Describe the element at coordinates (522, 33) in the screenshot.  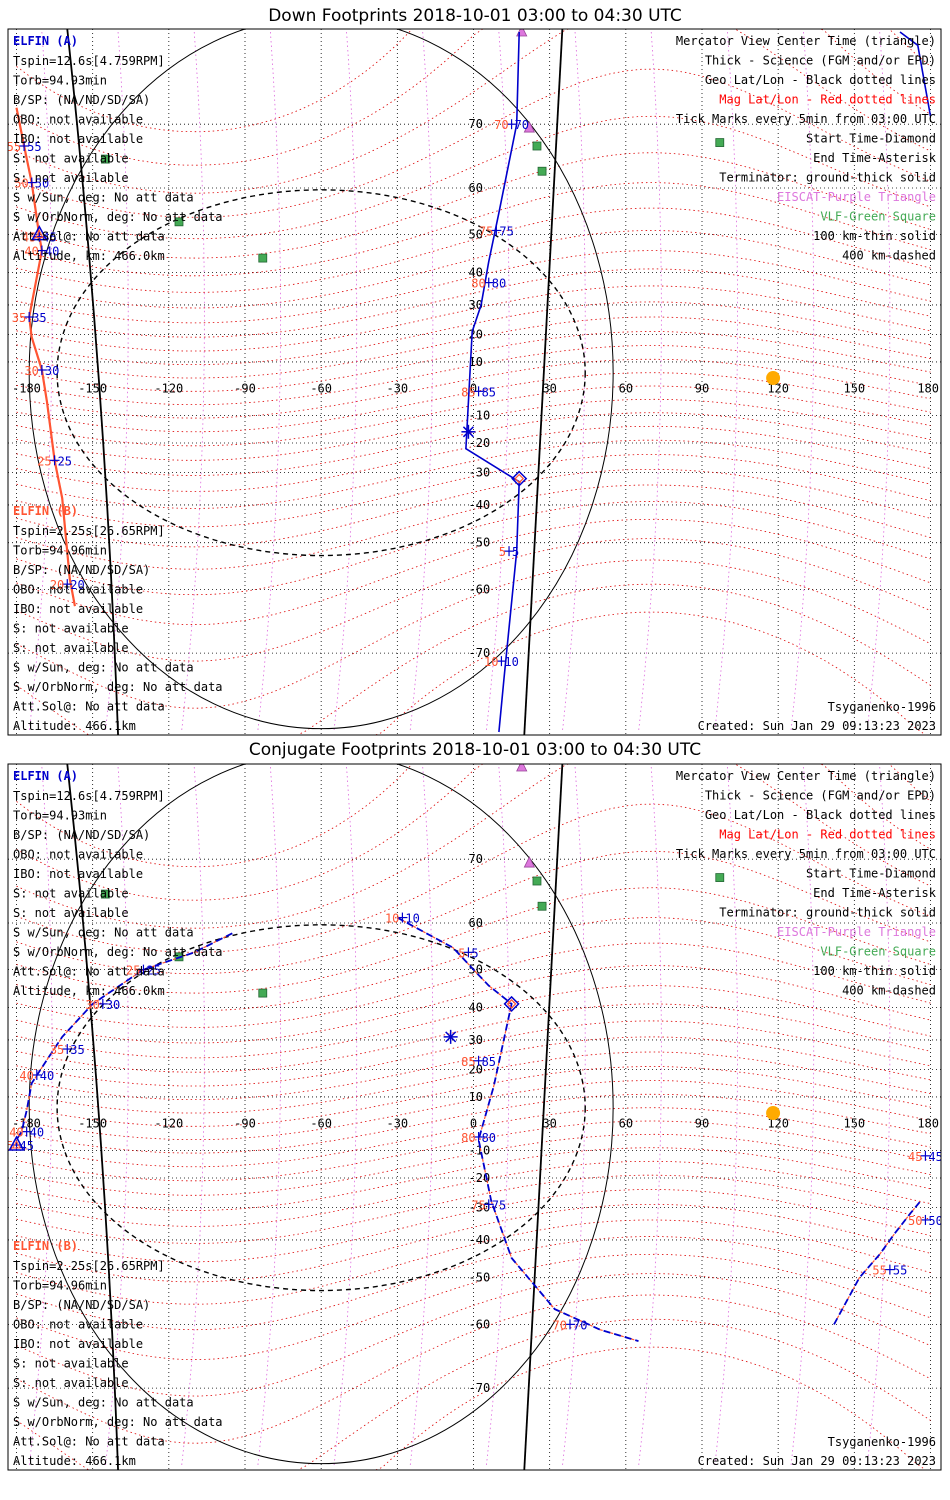
I see `eiscat-station-marker` at that location.